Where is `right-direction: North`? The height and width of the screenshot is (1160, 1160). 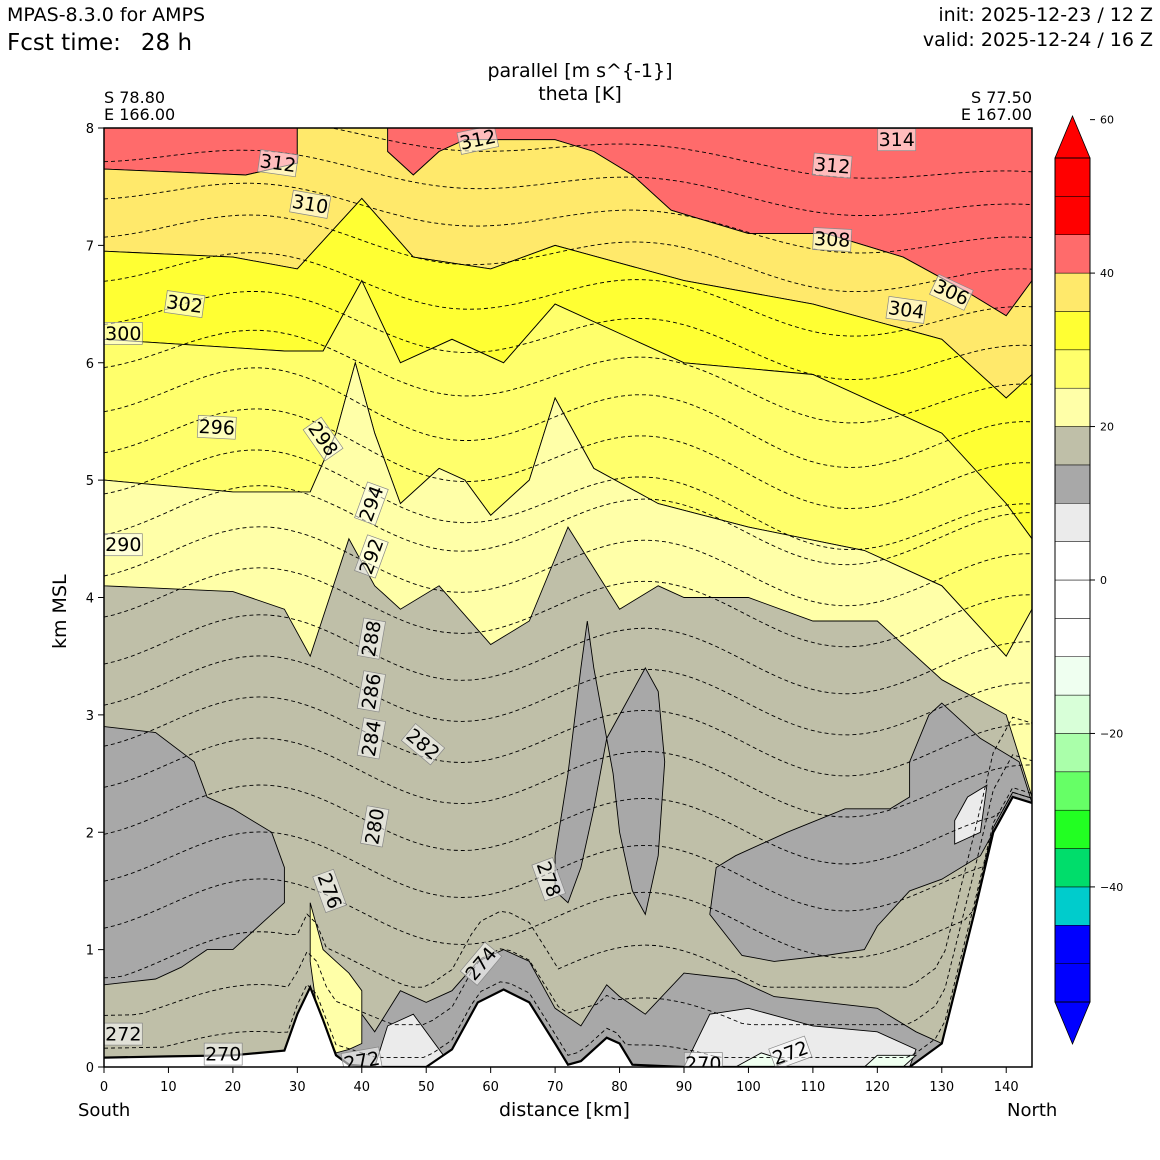 right-direction: North is located at coordinates (1032, 1110).